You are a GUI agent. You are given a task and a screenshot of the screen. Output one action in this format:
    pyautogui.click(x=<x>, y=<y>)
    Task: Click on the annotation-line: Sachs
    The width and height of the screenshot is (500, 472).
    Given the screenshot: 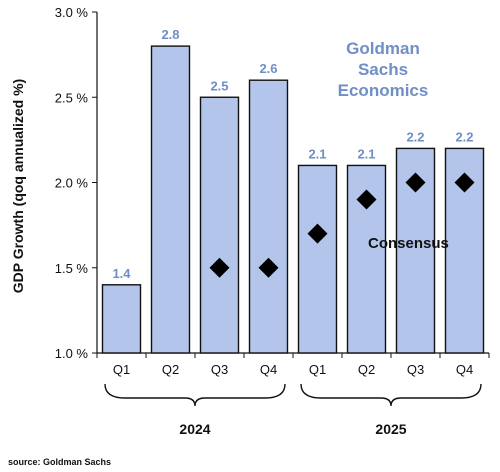 What is the action you would take?
    pyautogui.click(x=383, y=69)
    